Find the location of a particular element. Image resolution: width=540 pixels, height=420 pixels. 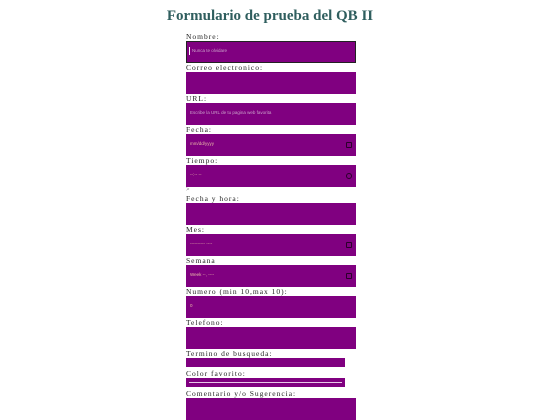

fecha-value: mm/dd/yyyy is located at coordinates (202, 143).